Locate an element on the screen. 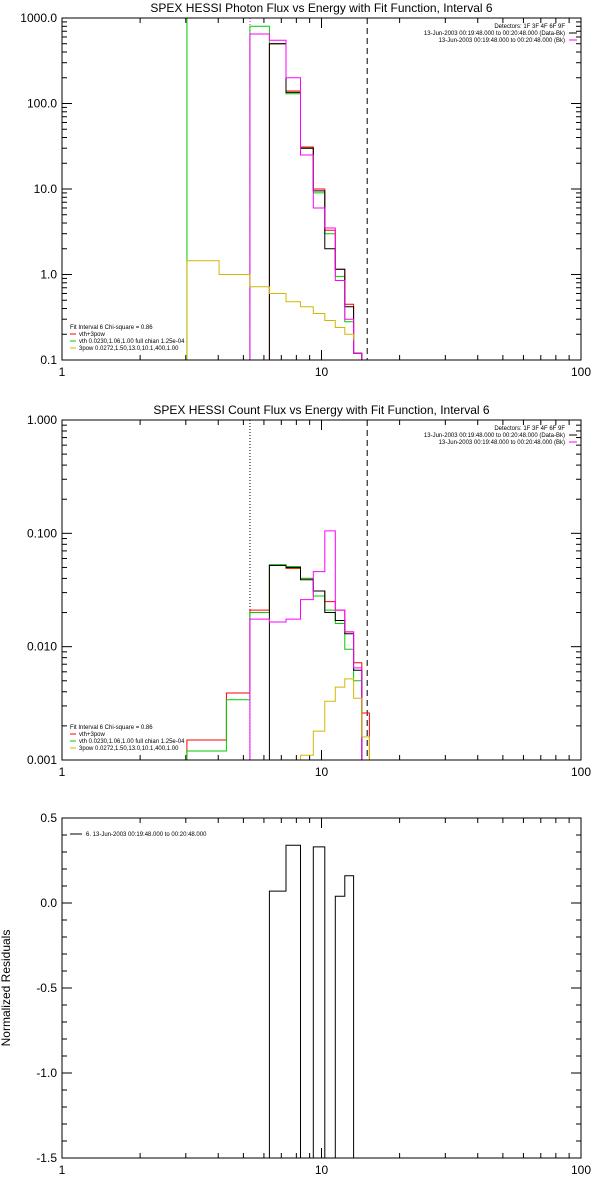 Image resolution: width=600 pixels, height=1200 pixels. y-tick-label: -0.5 is located at coordinates (46, 988).